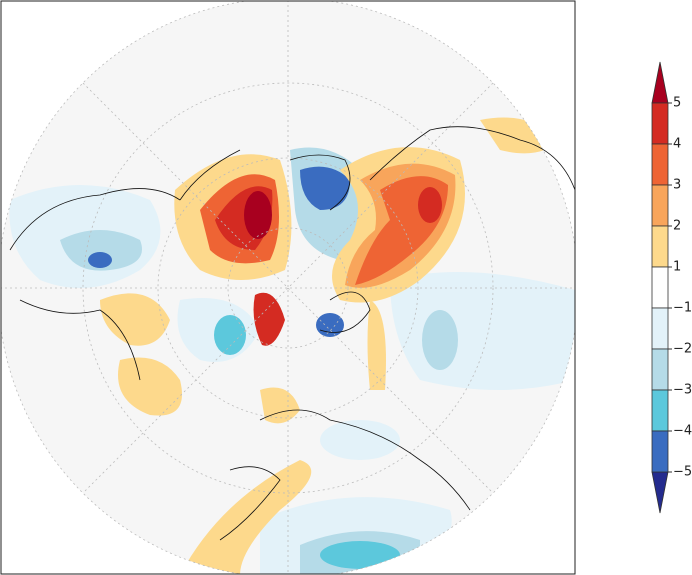 The width and height of the screenshot is (692, 575). Describe the element at coordinates (677, 103) in the screenshot. I see `colorbar-label: 5` at that location.